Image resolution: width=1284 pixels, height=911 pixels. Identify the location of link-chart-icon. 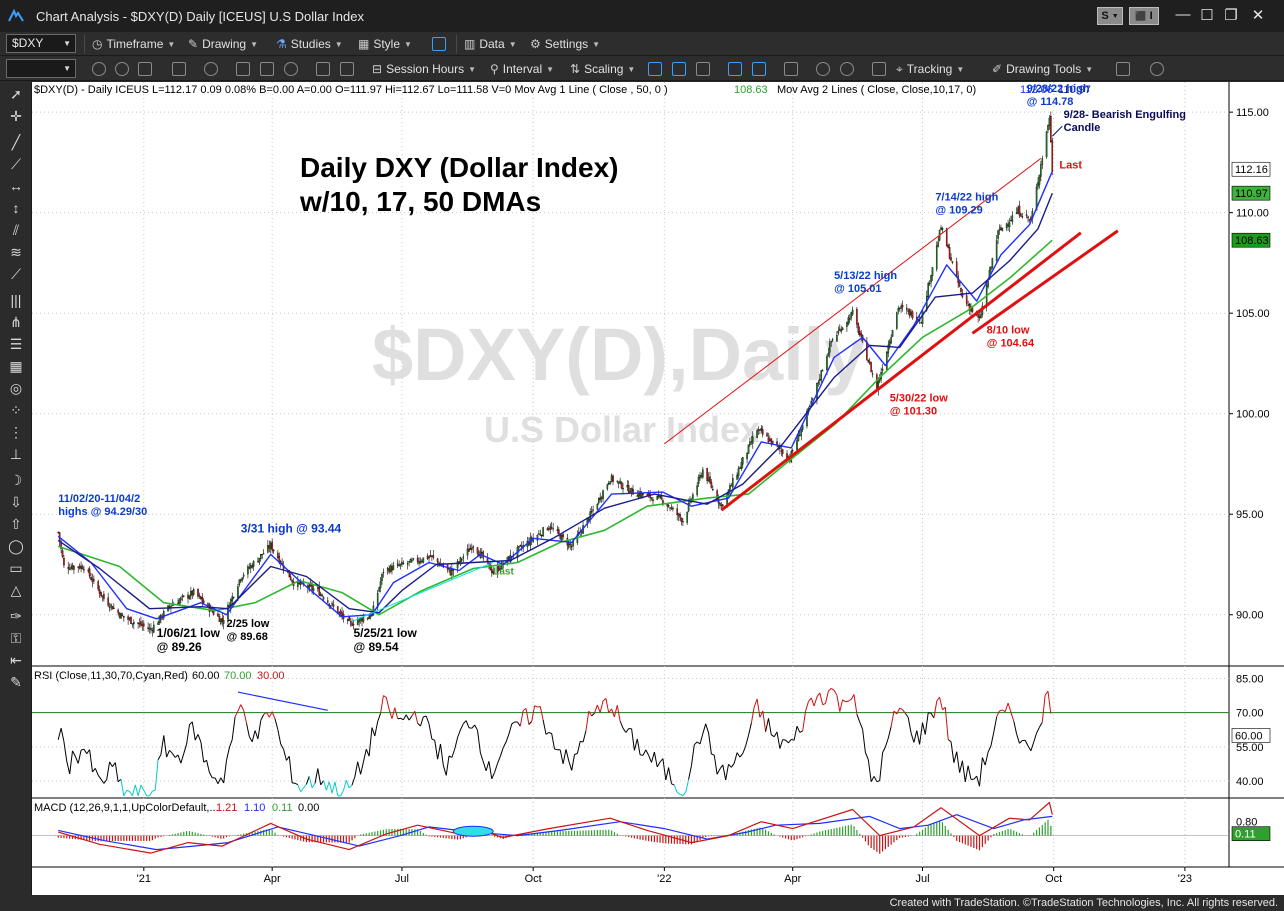
(439, 44).